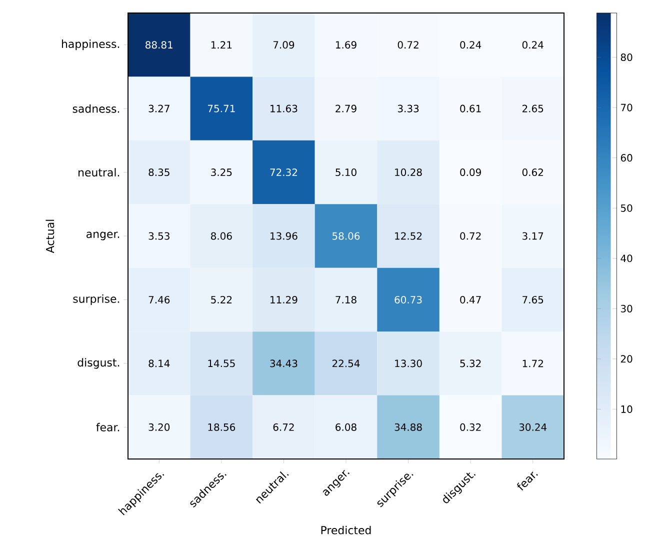 The image size is (656, 557). What do you see at coordinates (103, 236) in the screenshot?
I see `y-tick-label: anger.` at bounding box center [103, 236].